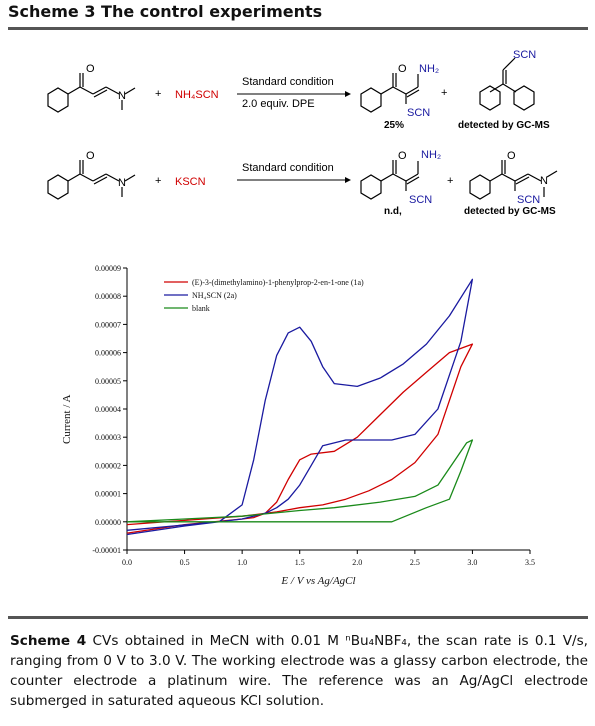 This screenshot has width=595, height=726. I want to click on x-axis-label: E / V vs Ag/AgCl, so click(317, 581).